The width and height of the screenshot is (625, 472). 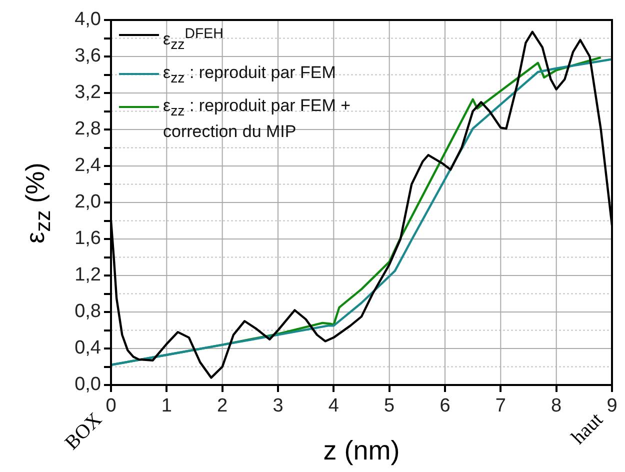 I want to click on x-tick-label: 8, so click(x=556, y=406).